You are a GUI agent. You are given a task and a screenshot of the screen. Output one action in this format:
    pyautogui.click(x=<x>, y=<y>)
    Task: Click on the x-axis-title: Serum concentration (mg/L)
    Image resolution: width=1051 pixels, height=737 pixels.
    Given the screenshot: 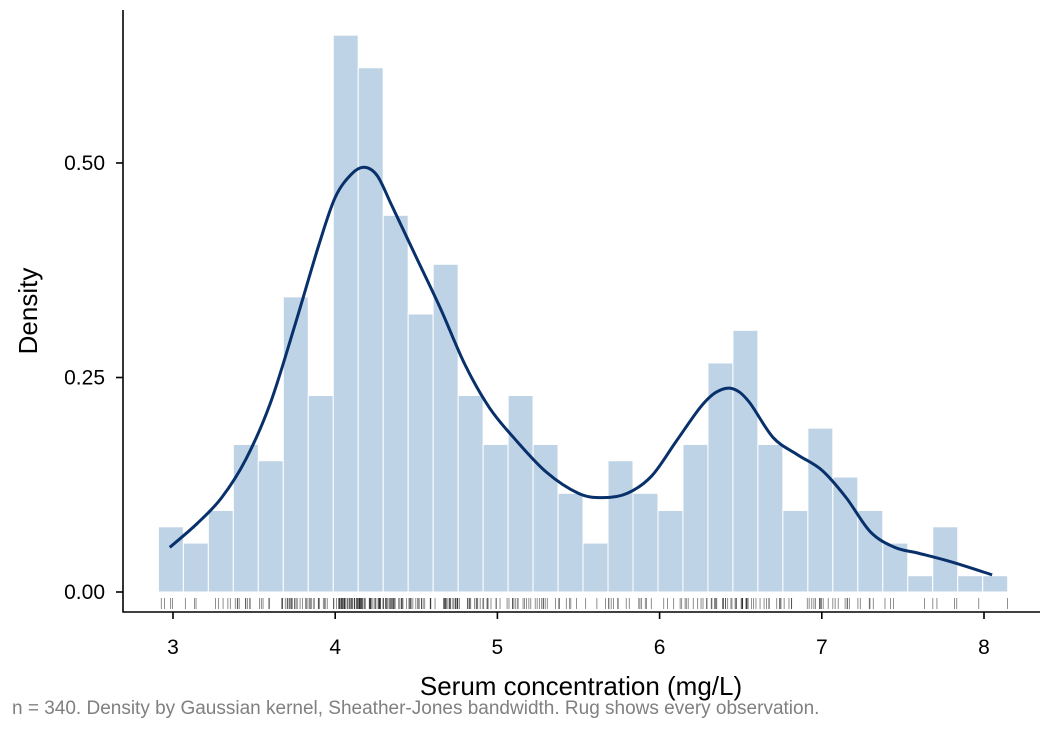 What is the action you would take?
    pyautogui.click(x=581, y=686)
    